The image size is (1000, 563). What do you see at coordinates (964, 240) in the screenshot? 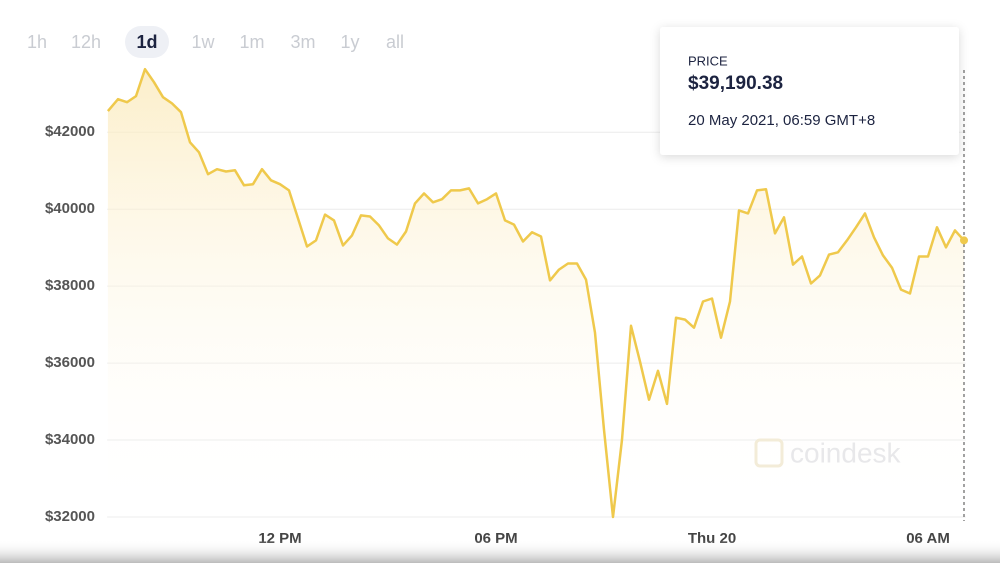
I see `hover-point` at bounding box center [964, 240].